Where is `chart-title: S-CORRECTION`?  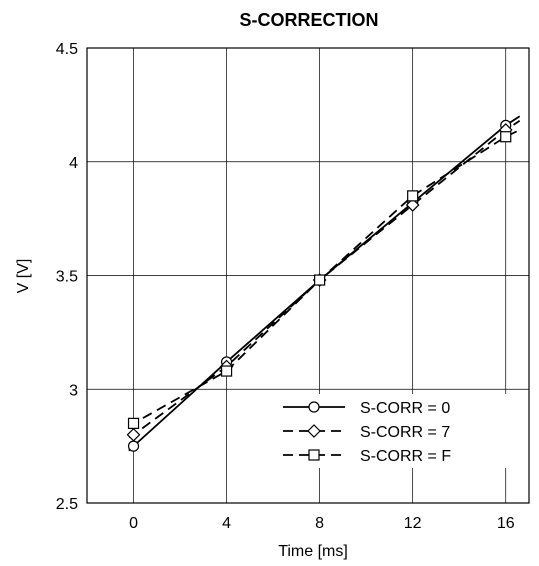
chart-title: S-CORRECTION is located at coordinates (309, 20).